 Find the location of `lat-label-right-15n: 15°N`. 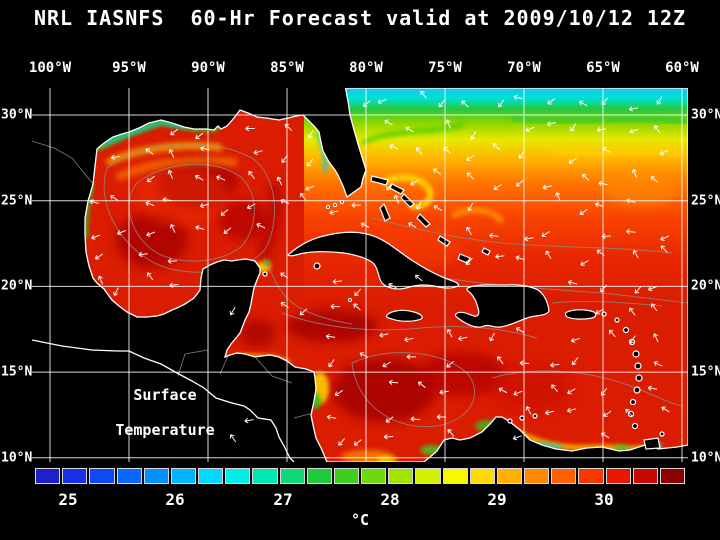

lat-label-right-15n: 15°N is located at coordinates (705, 372).